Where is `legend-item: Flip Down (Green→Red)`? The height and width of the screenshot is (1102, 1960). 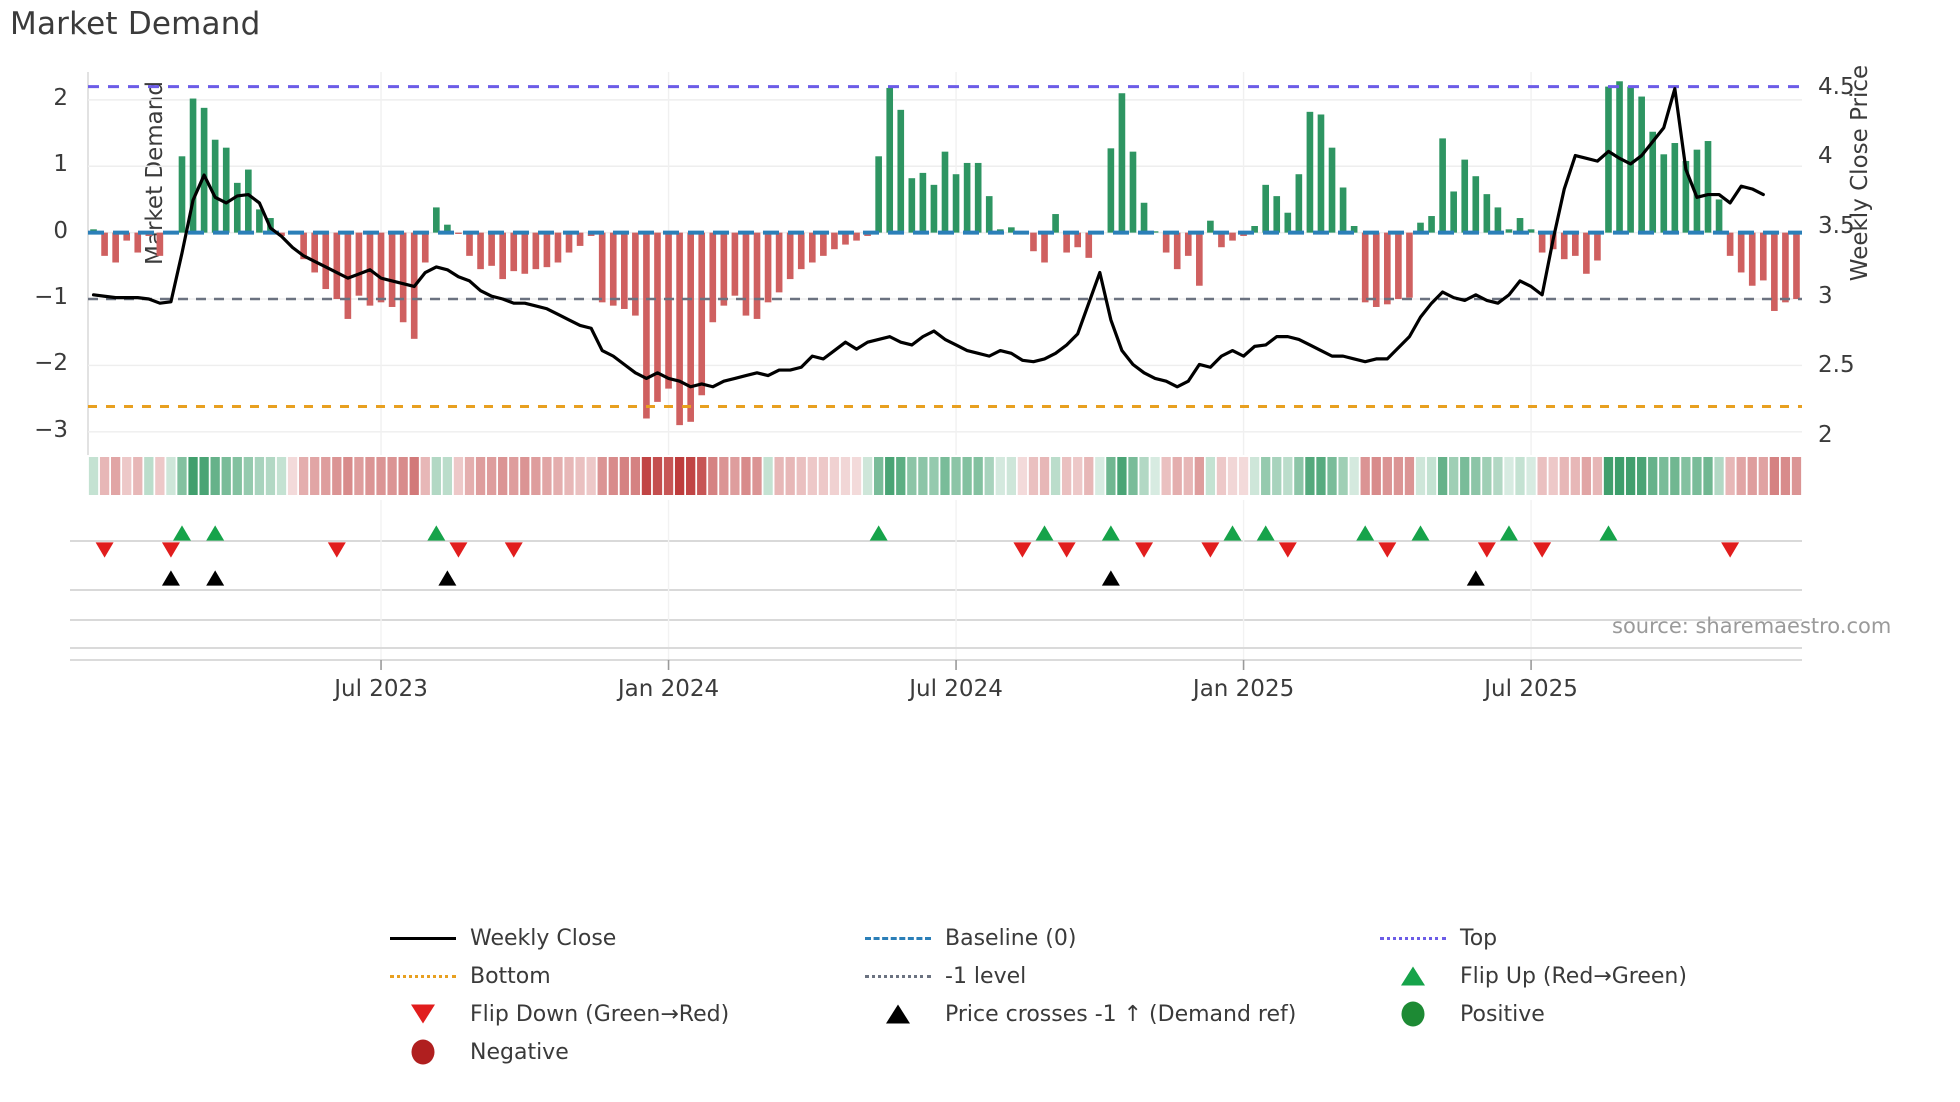
legend-item: Flip Down (Green→Red) is located at coordinates (559, 1014).